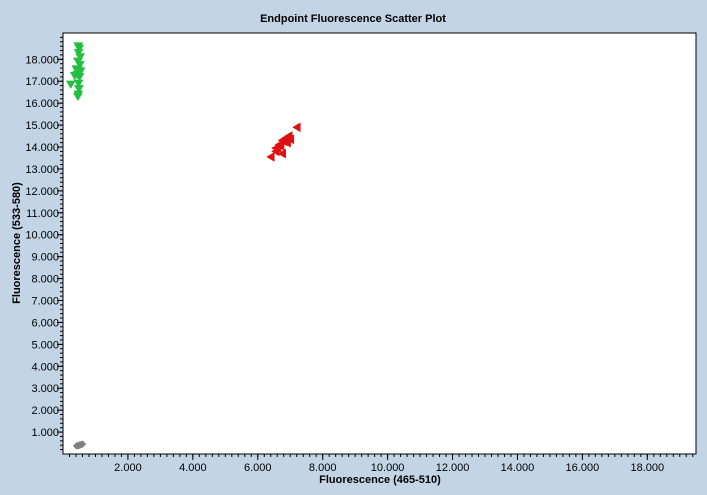 The height and width of the screenshot is (495, 707). What do you see at coordinates (45, 411) in the screenshot?
I see `y-tick-label: 2.000` at bounding box center [45, 411].